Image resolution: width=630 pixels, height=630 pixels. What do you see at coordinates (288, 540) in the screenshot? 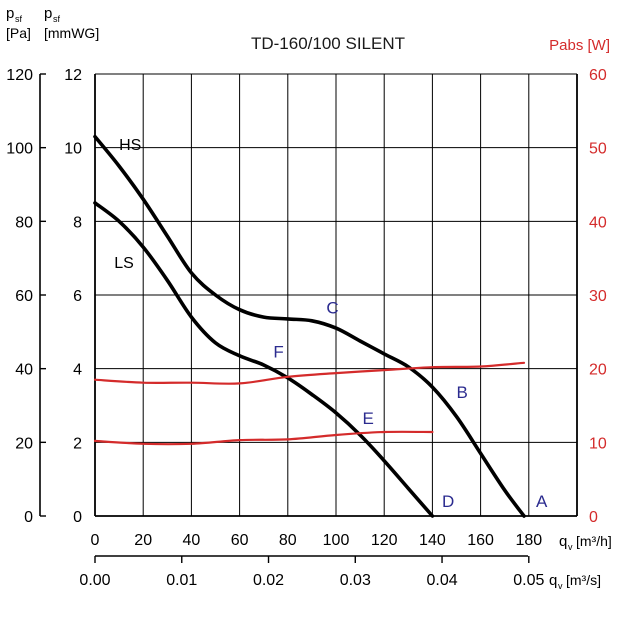
I see `x-axis-m3h-tick-label: 80` at bounding box center [288, 540].